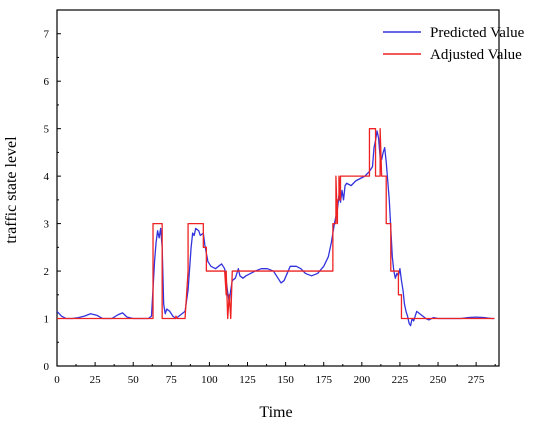  Describe the element at coordinates (11, 190) in the screenshot. I see `y-axis-title: traffic state level` at that location.